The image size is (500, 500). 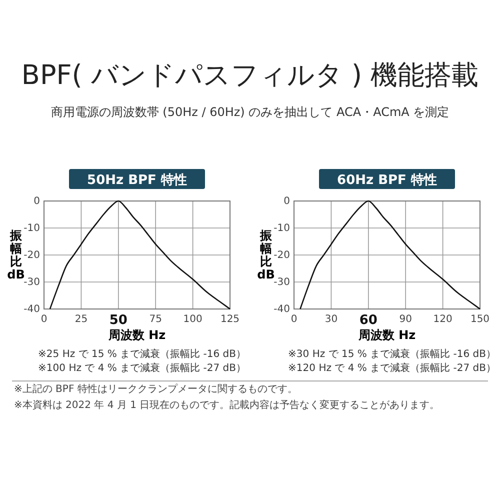 I want to click on text: ※上記の BPF 特性はリーククランプメータに関するものです。, so click(x=156, y=389).